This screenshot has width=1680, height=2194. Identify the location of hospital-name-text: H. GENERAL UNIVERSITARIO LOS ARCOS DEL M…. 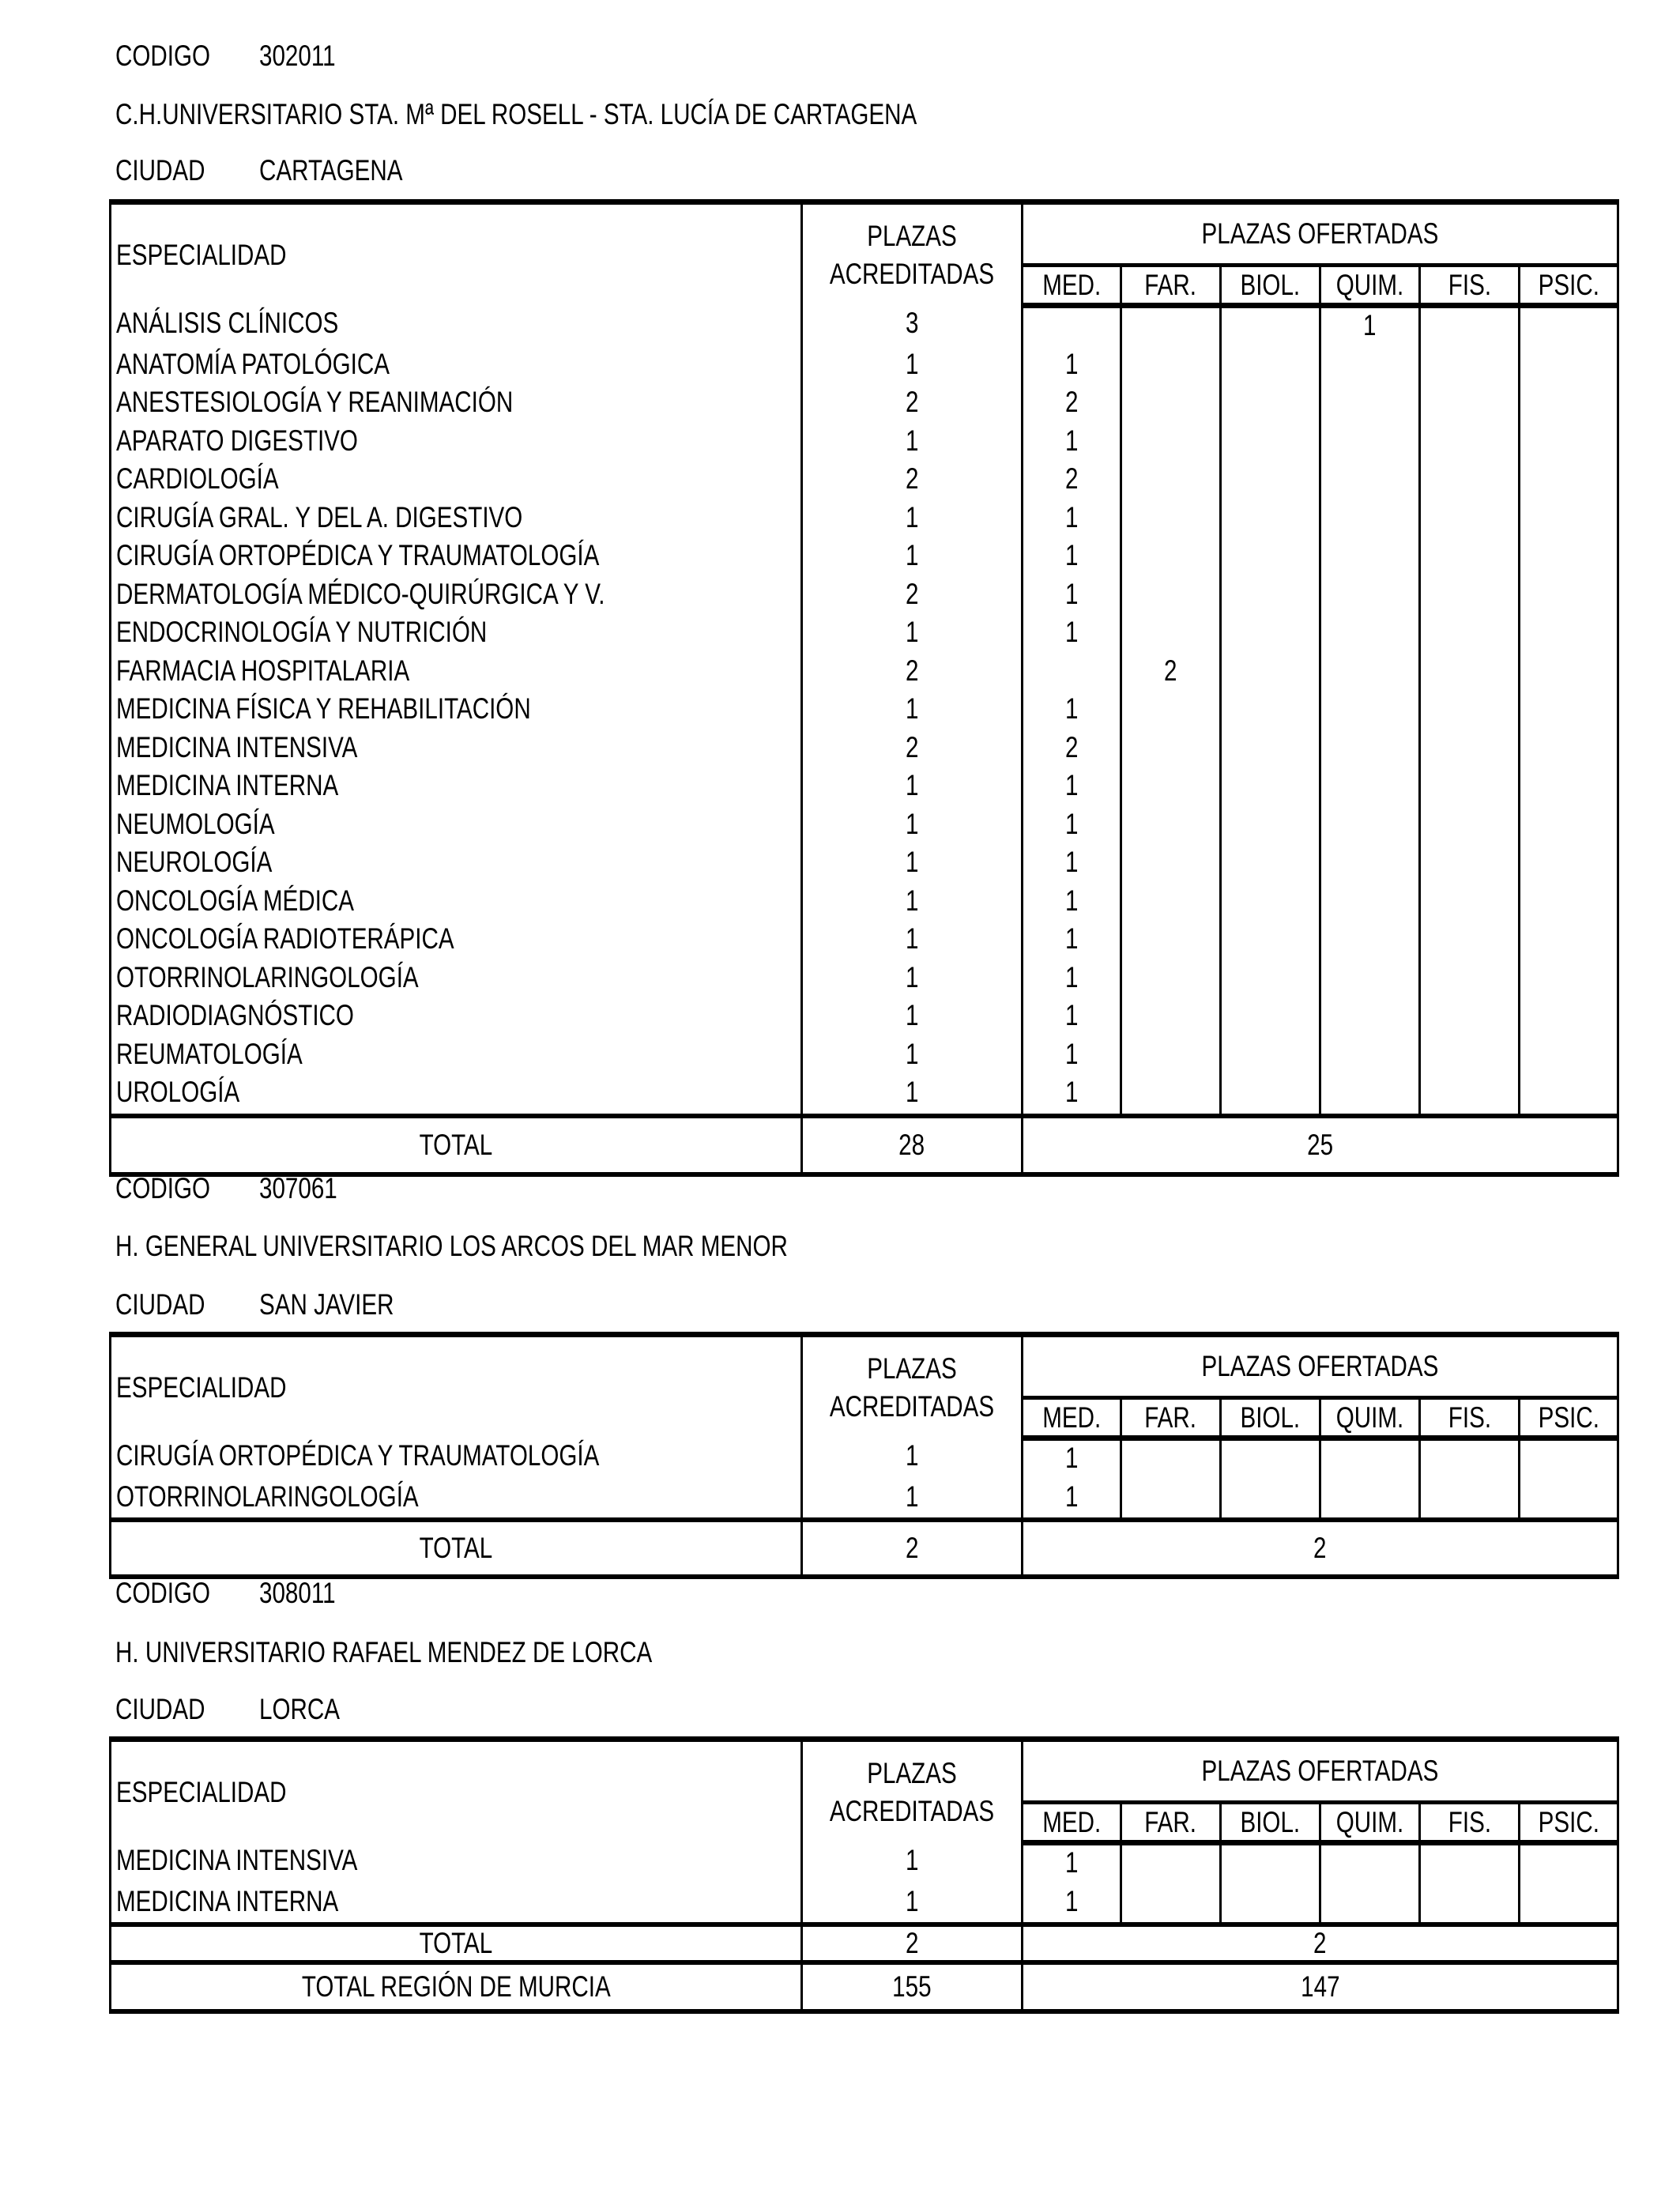
(451, 1246).